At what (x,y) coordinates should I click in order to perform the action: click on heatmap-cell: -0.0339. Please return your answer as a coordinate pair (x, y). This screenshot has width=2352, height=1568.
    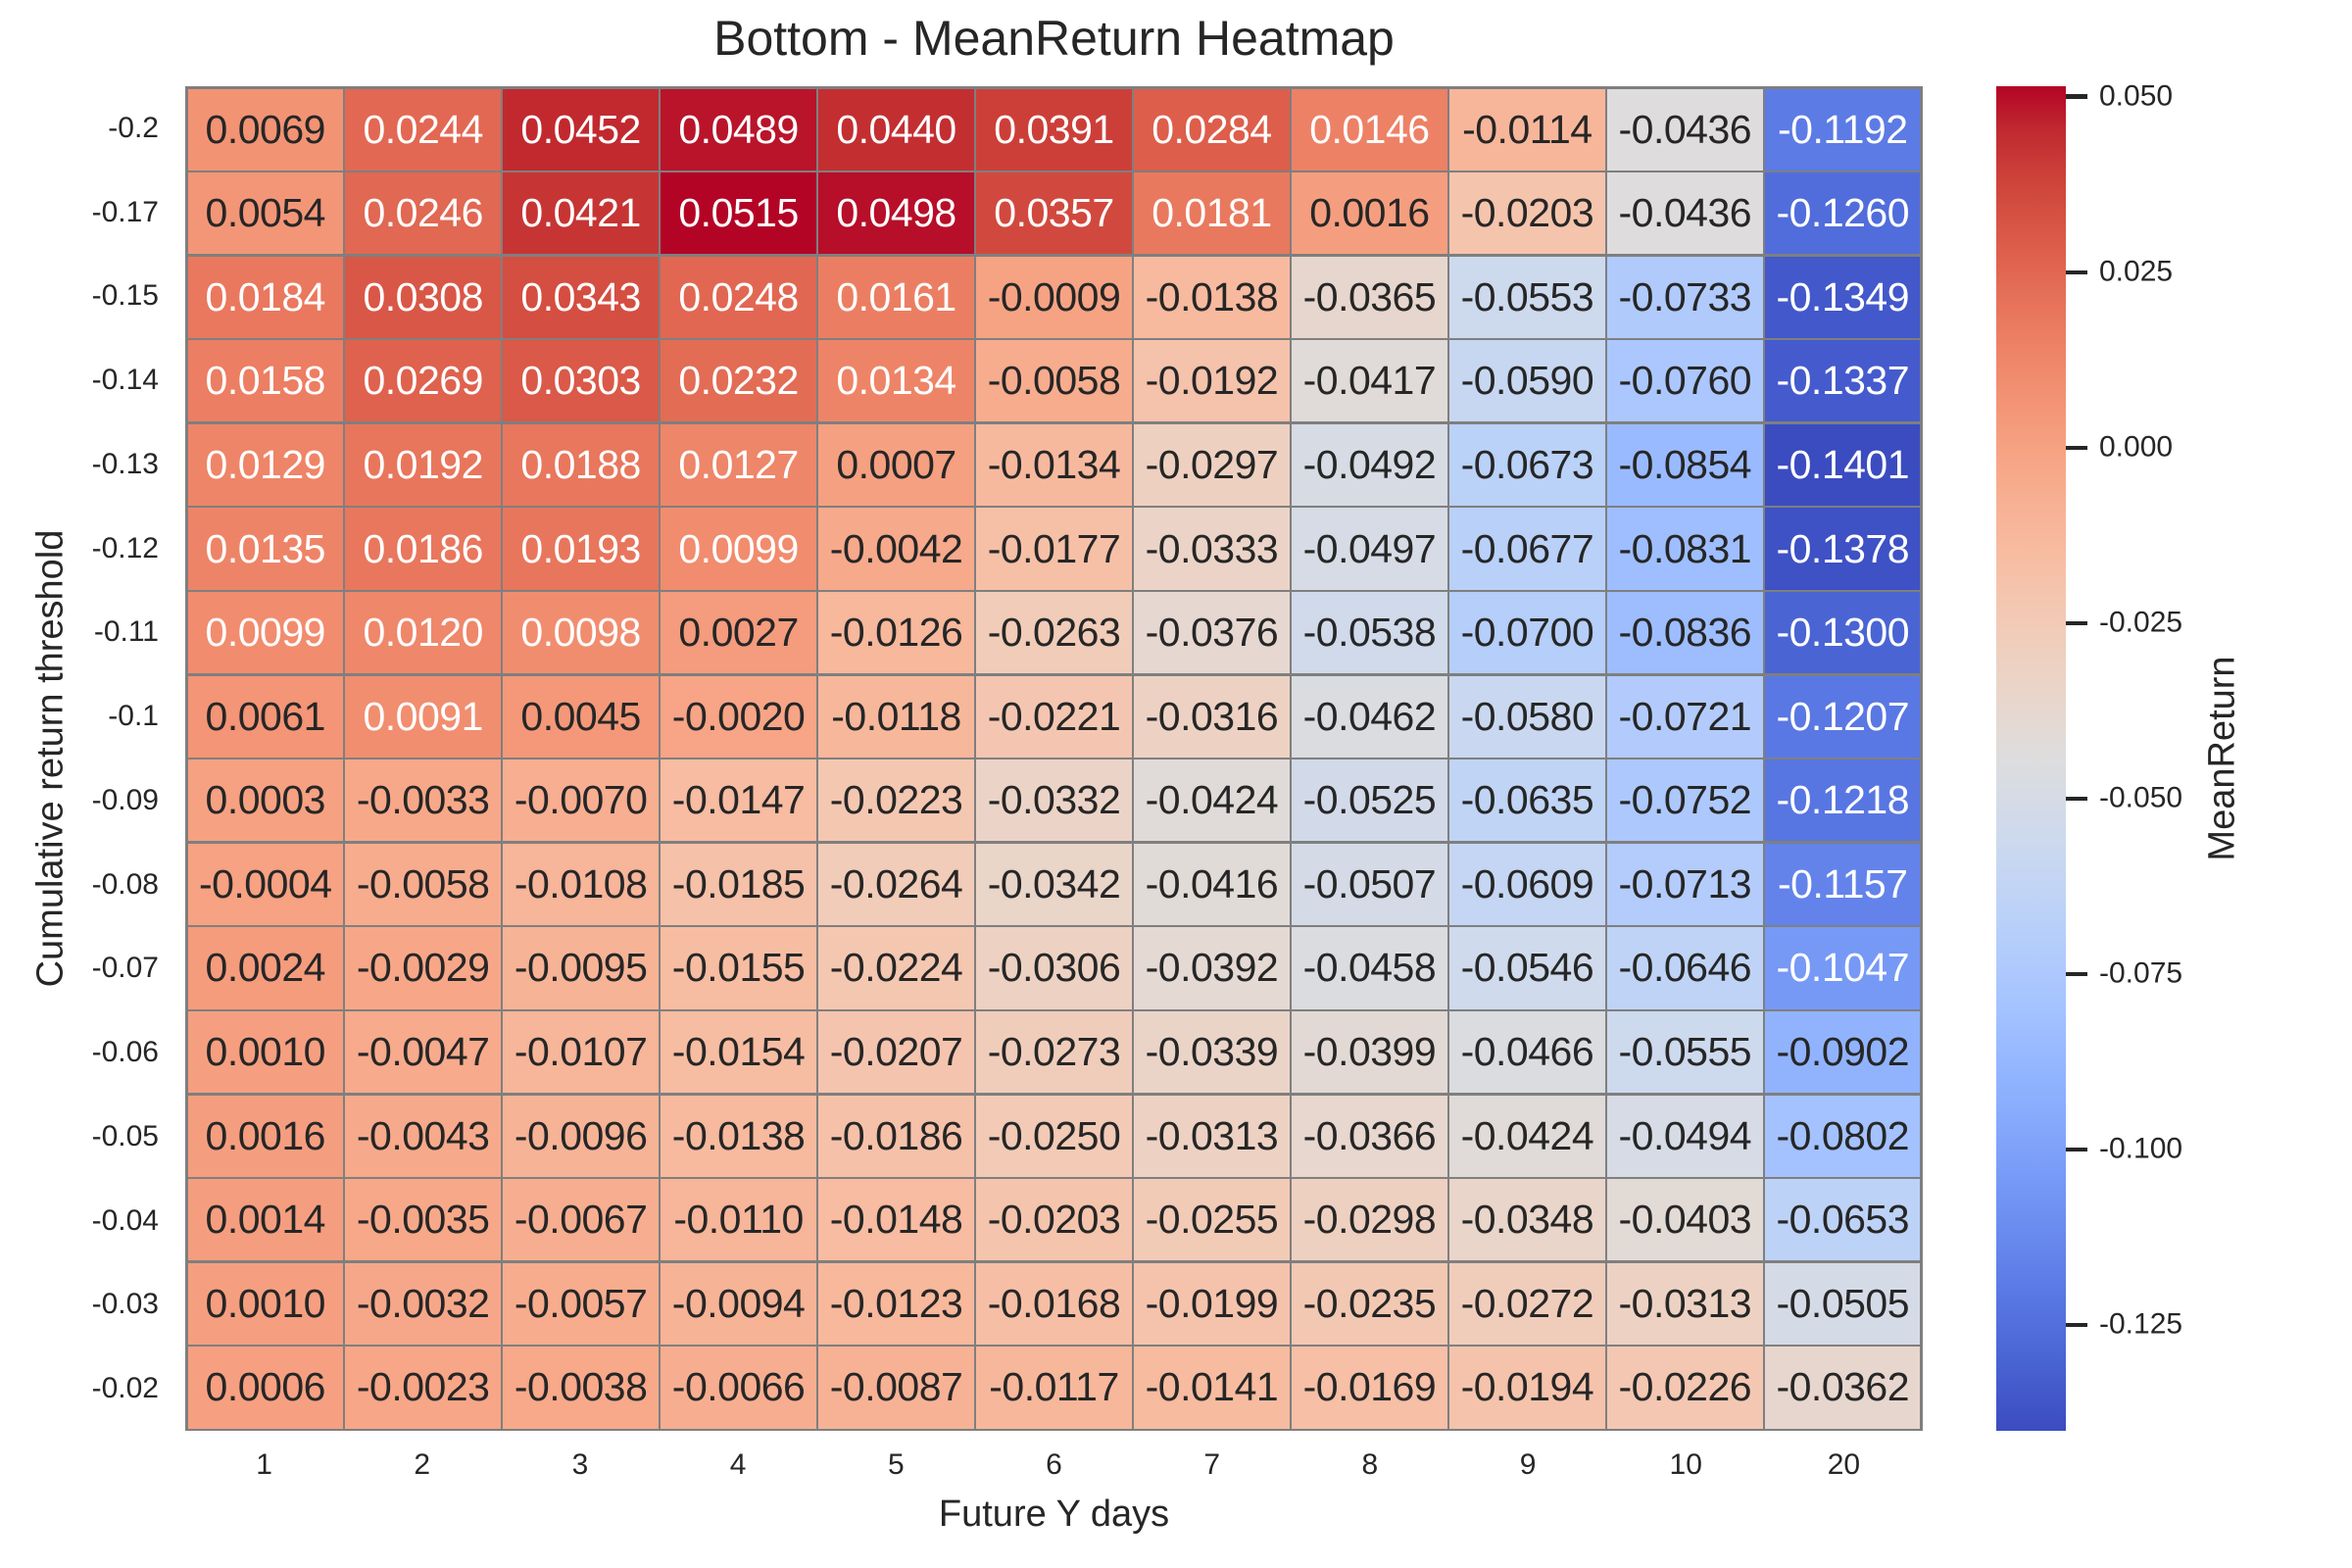
    Looking at the image, I should click on (1212, 1052).